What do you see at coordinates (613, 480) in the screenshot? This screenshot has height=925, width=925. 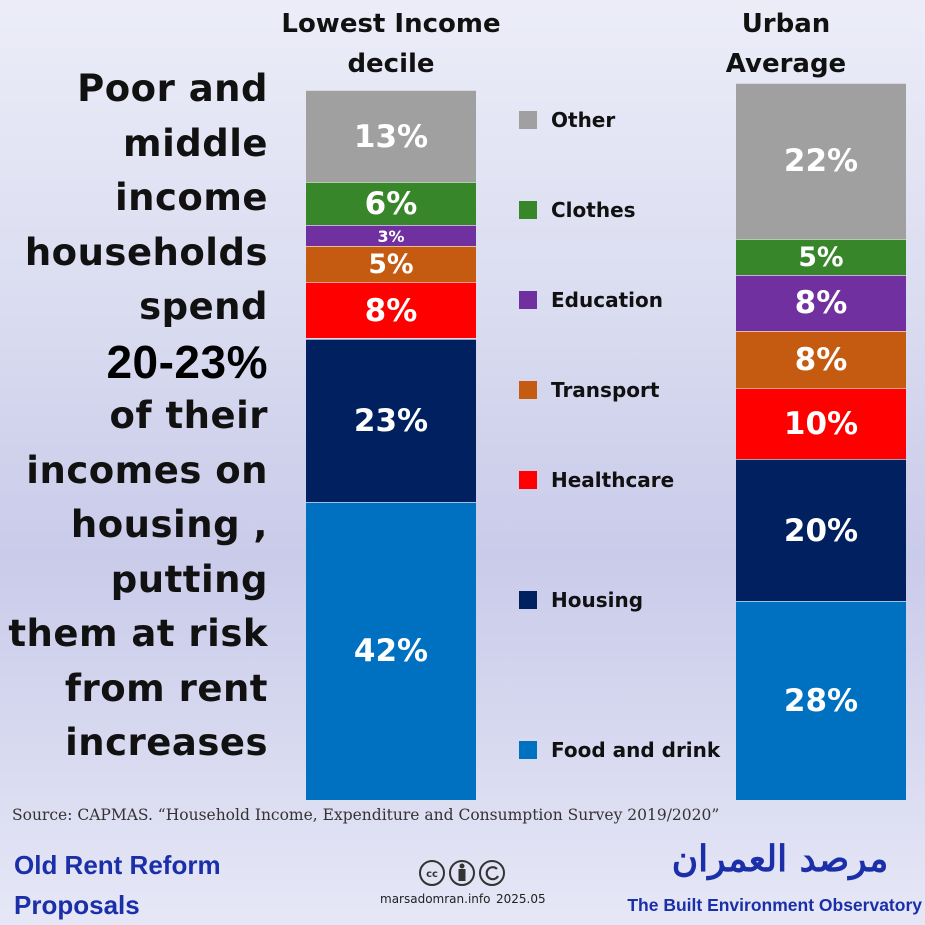 I see `legend-label: Healthcare` at bounding box center [613, 480].